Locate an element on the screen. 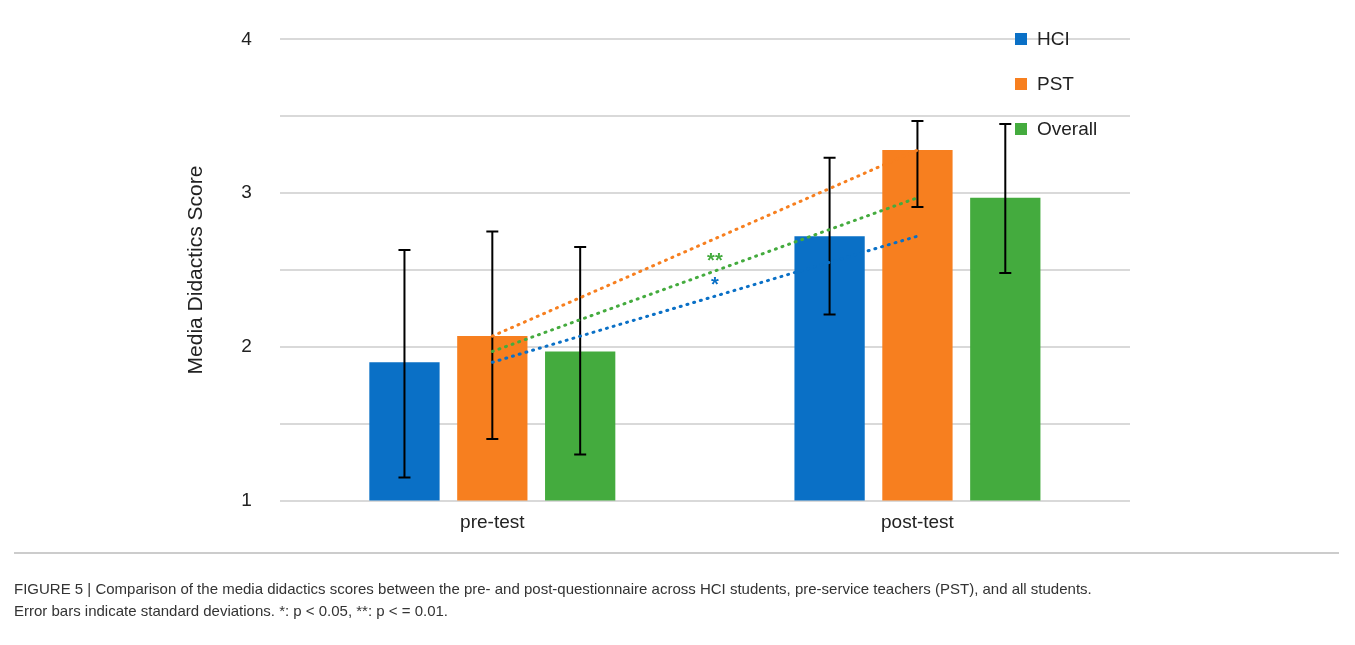 The image size is (1355, 645). text: Error bars indicate standard deviations. *: p < 0.05, **: p < = 0.01. is located at coordinates (231, 611).